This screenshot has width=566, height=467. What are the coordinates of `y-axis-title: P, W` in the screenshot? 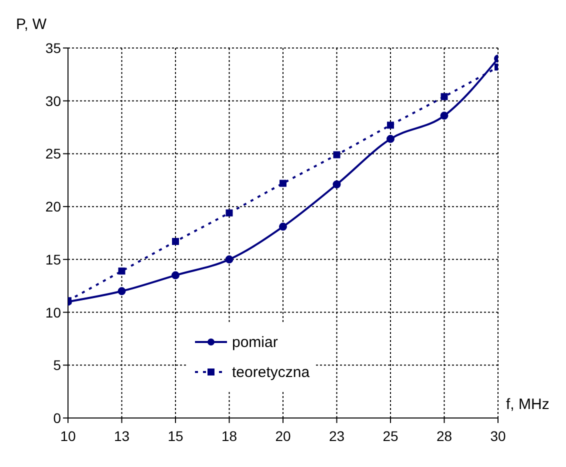 It's located at (31, 24).